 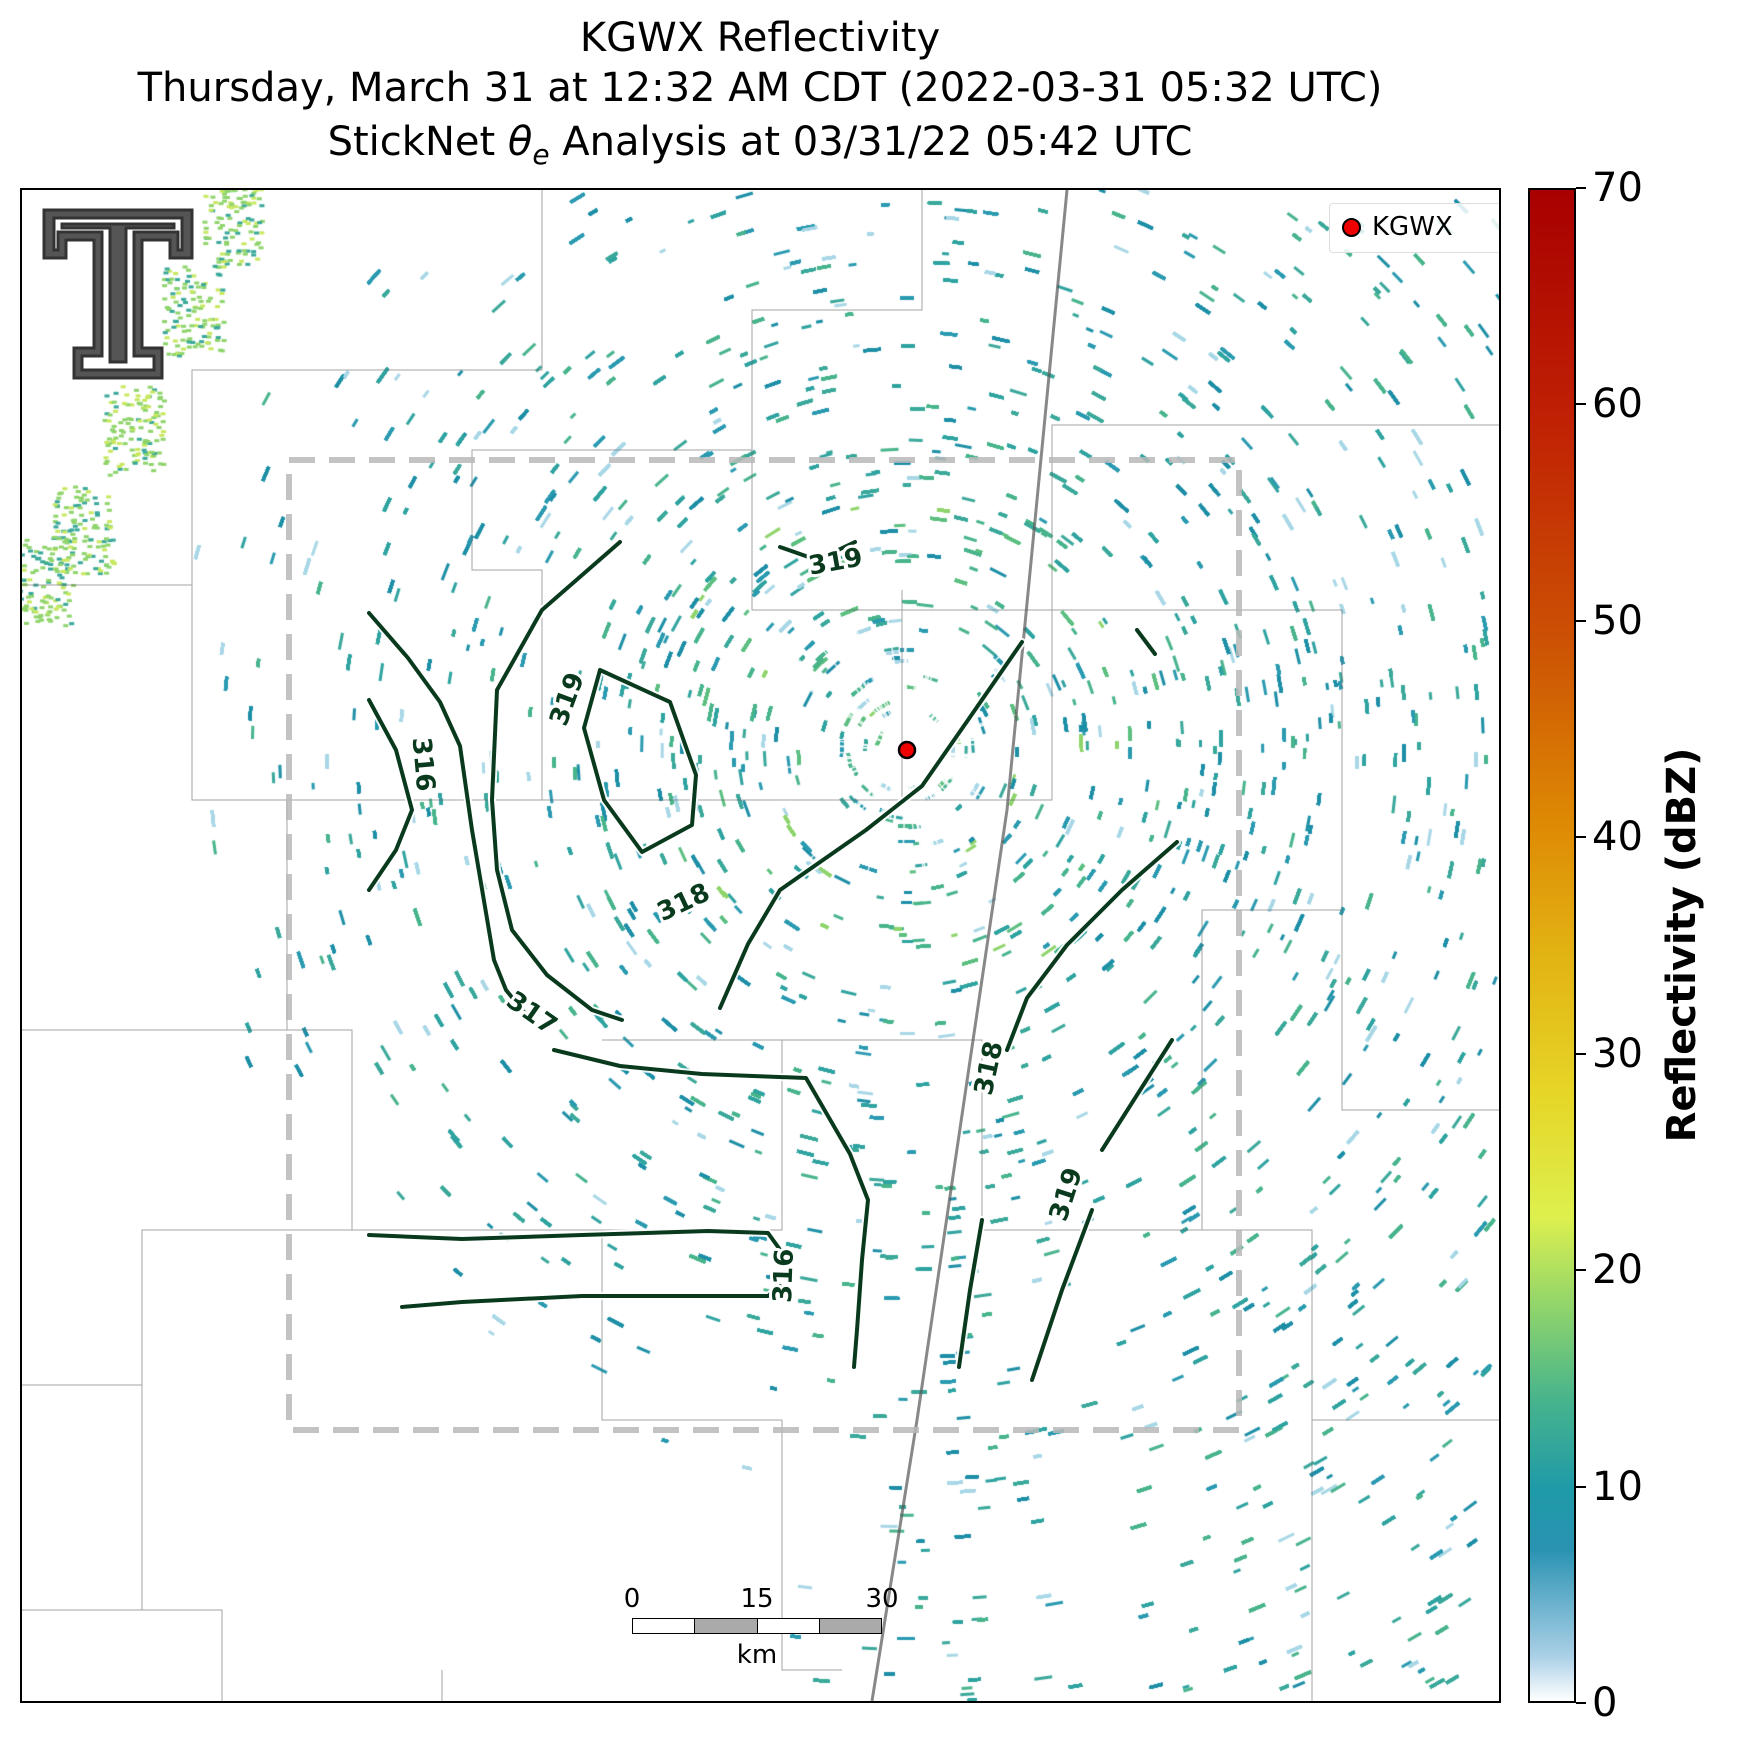 What do you see at coordinates (1617, 188) in the screenshot?
I see `colorbar-tick-label: 70` at bounding box center [1617, 188].